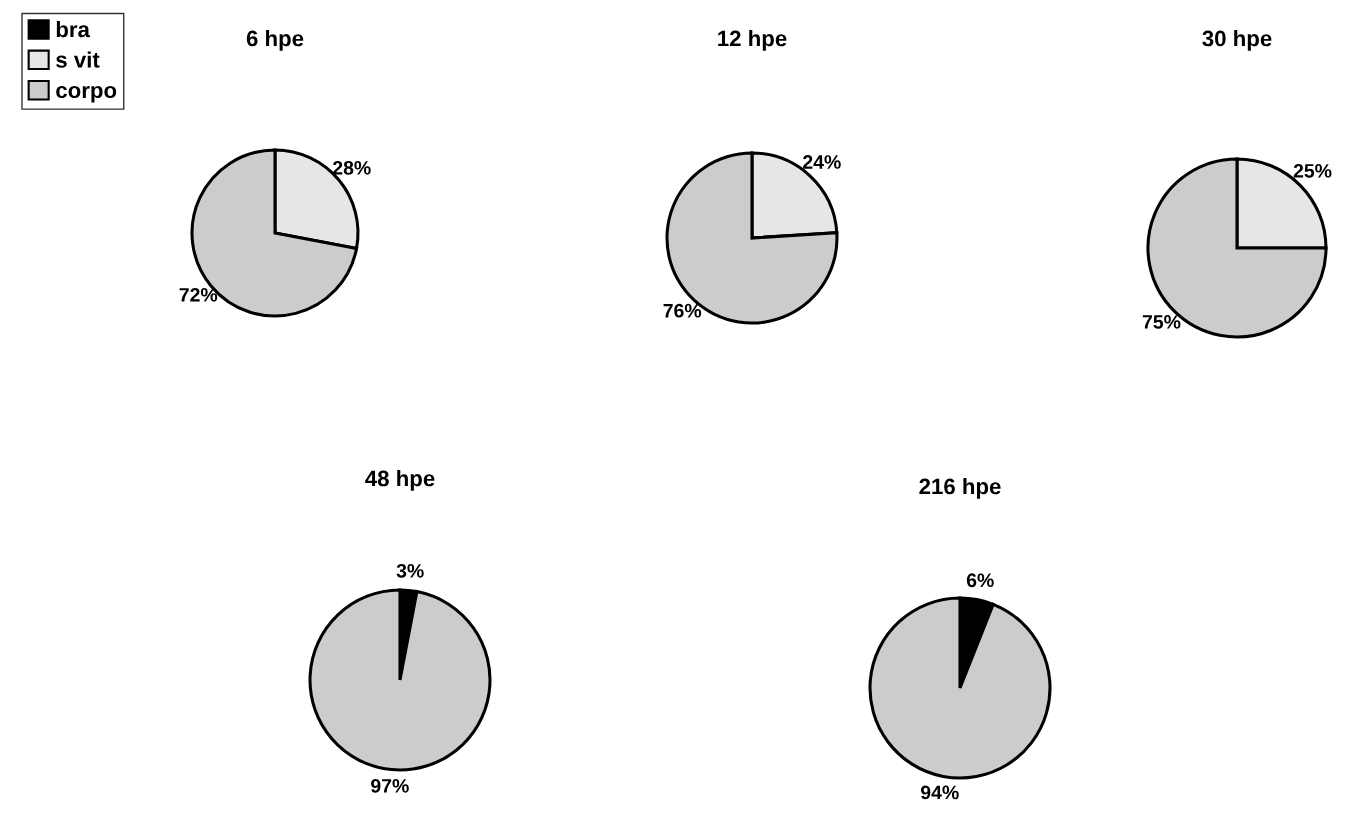  What do you see at coordinates (1237, 40) in the screenshot?
I see `chart-title: 30 hpe` at bounding box center [1237, 40].